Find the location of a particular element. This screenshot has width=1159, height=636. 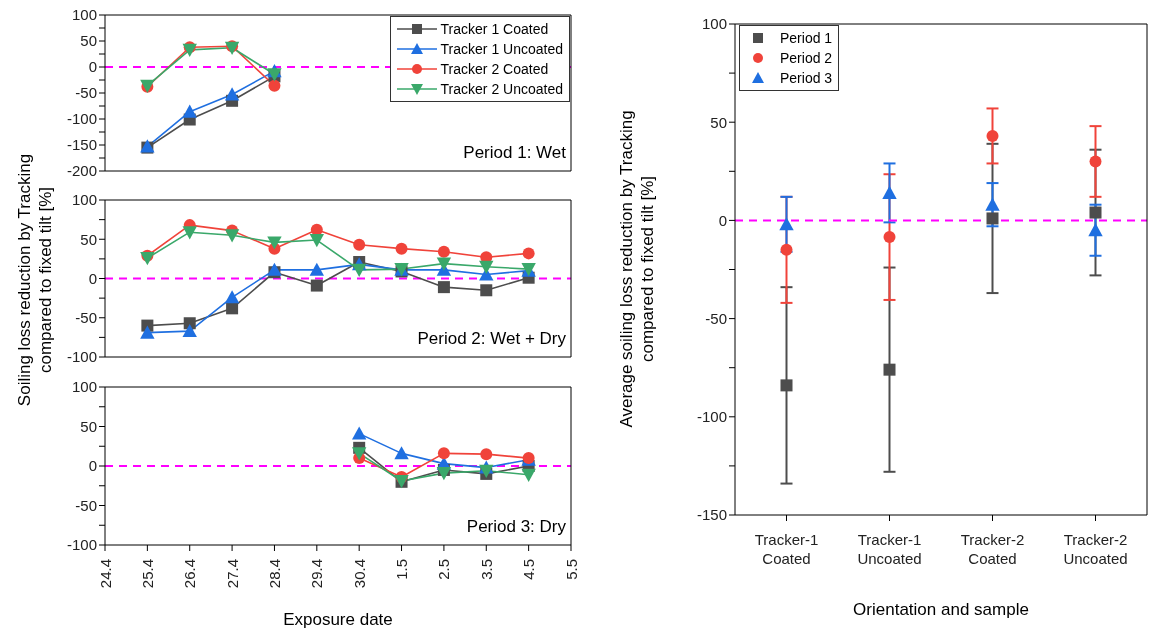

y-axis-title: Soiling loss reduction by Tracking compared to fixed tilt [%] is located at coordinates (35, 280).